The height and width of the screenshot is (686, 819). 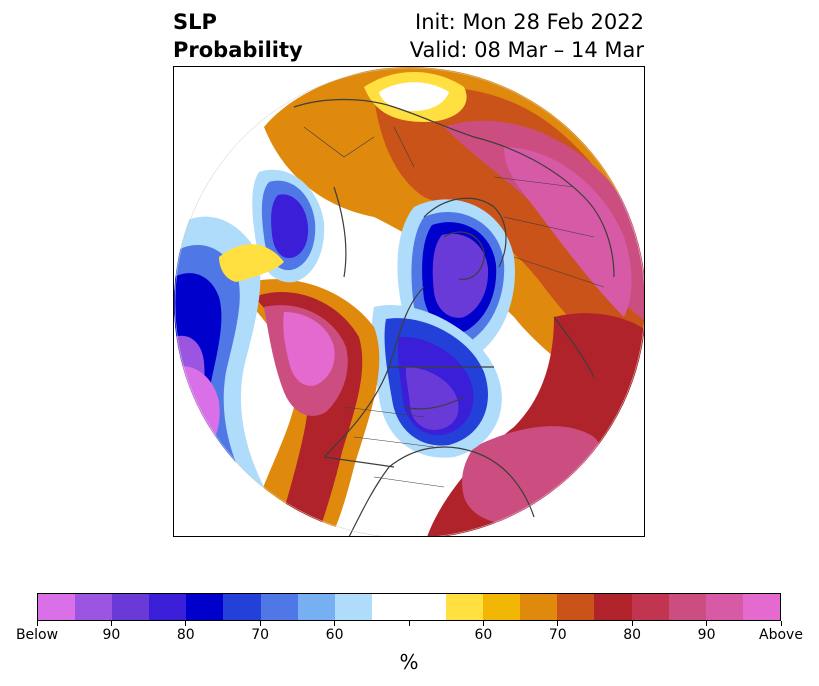 What do you see at coordinates (238, 36) in the screenshot?
I see `chart-title-left: SLP Probability` at bounding box center [238, 36].